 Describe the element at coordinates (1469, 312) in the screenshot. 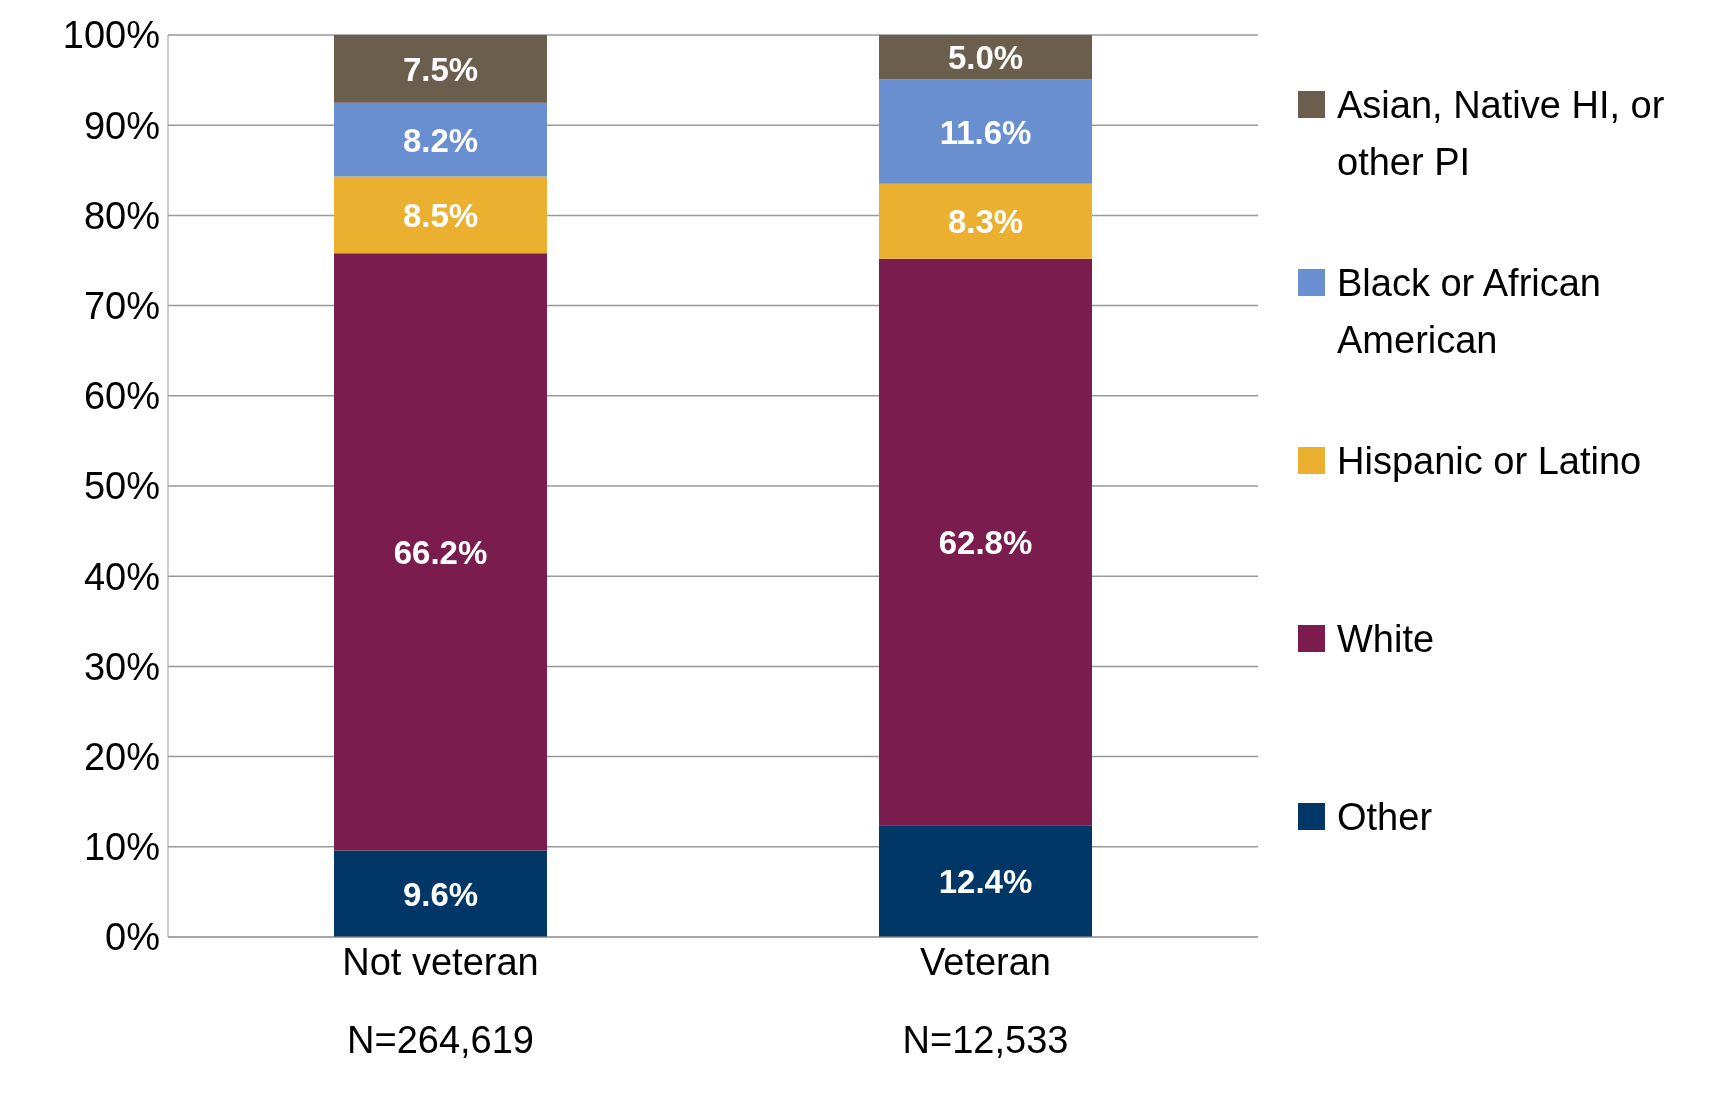

I see `legend-label: Black or African American` at that location.